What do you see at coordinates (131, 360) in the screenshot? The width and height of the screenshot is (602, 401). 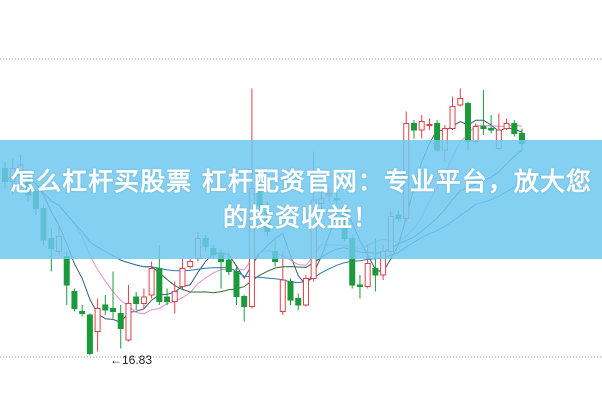 I see `low-price-annotation: ←16.83` at bounding box center [131, 360].